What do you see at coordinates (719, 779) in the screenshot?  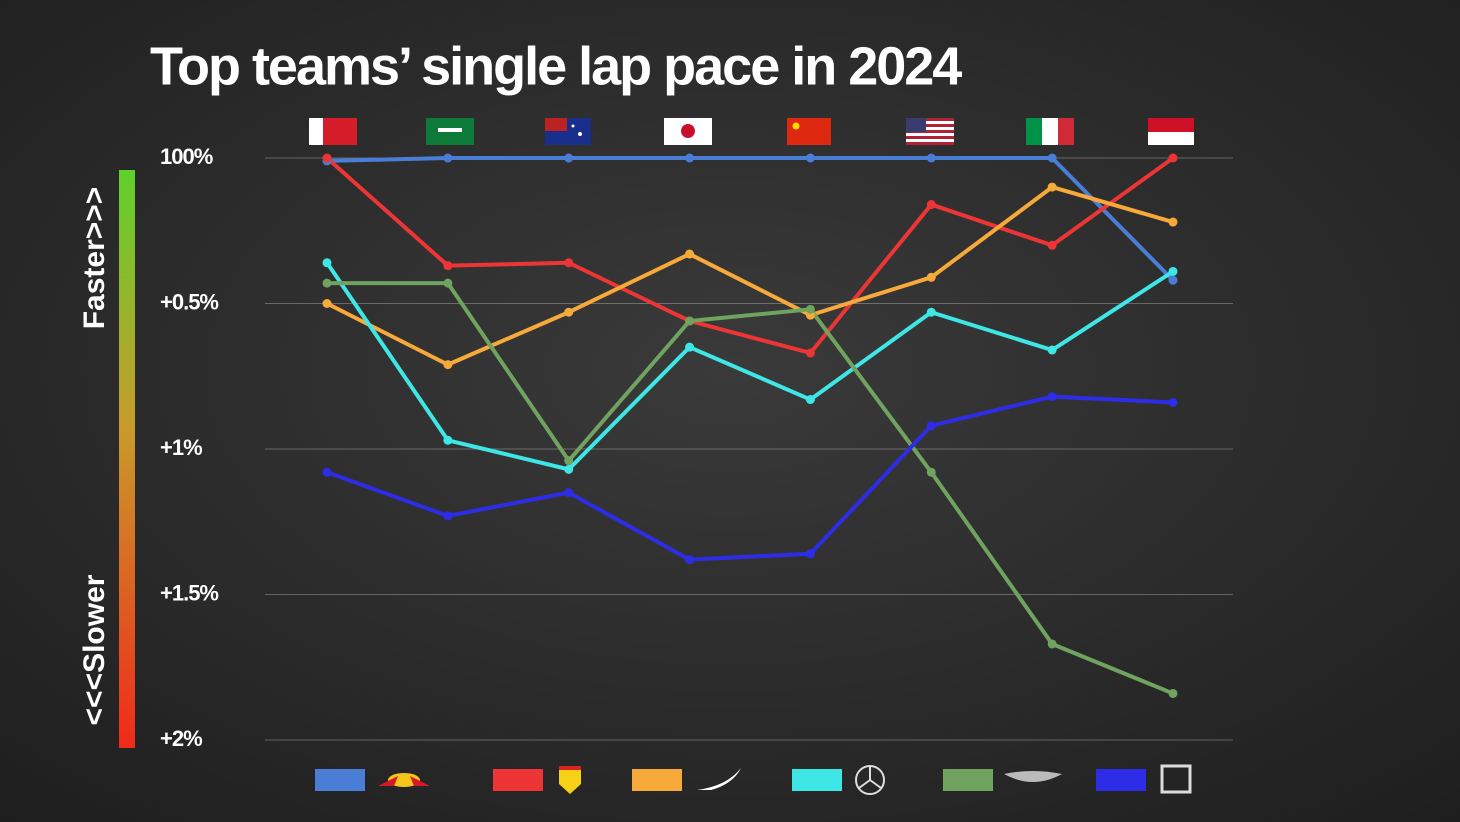 I see `logo-mclaren` at bounding box center [719, 779].